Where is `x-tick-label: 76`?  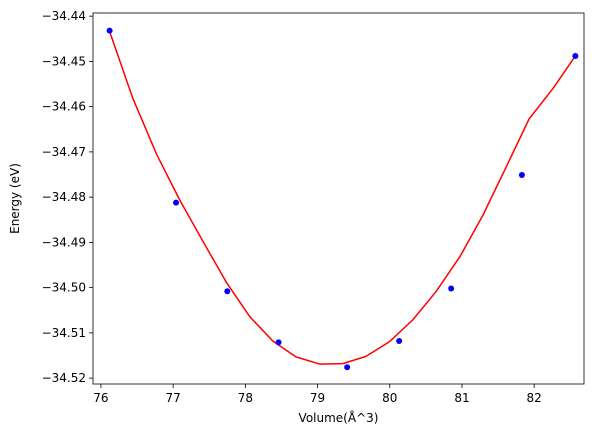
x-tick-label: 76 is located at coordinates (100, 398).